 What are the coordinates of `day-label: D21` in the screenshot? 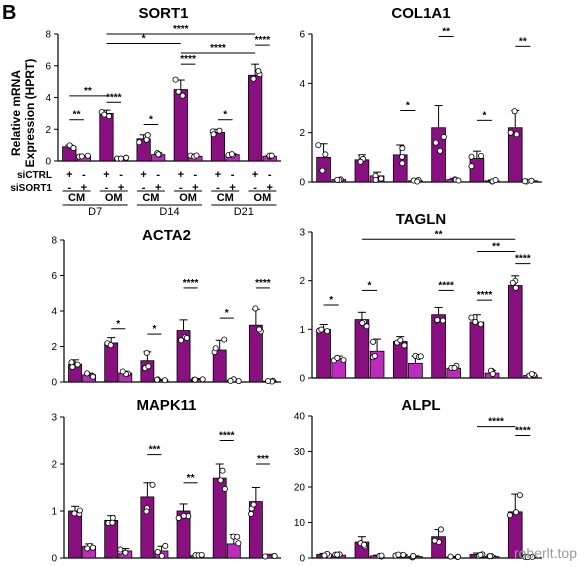 It's located at (244, 212).